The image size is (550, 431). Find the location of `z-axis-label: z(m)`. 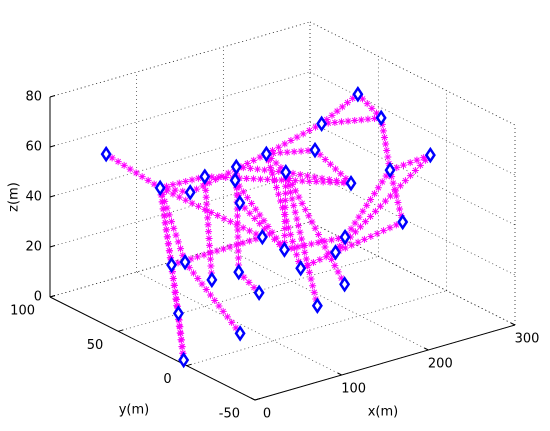

z-axis-label: z(m) is located at coordinates (14, 197).